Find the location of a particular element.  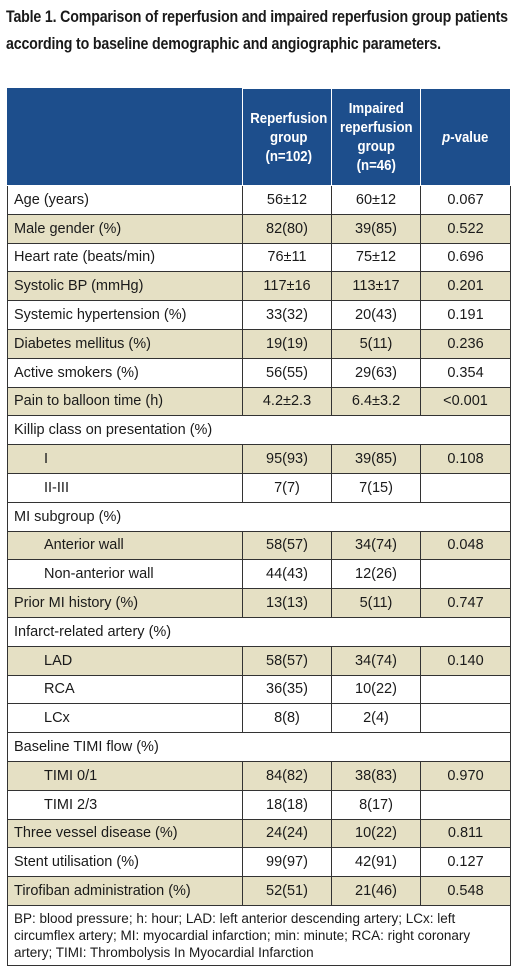

impaired-value-cell: 12(26) is located at coordinates (376, 574).